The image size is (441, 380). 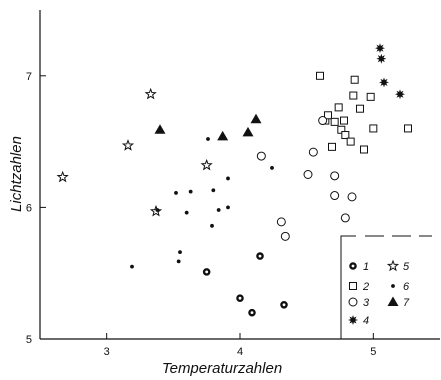 What do you see at coordinates (16, 174) in the screenshot?
I see `y-axis-title: Lichtzahlen` at bounding box center [16, 174].